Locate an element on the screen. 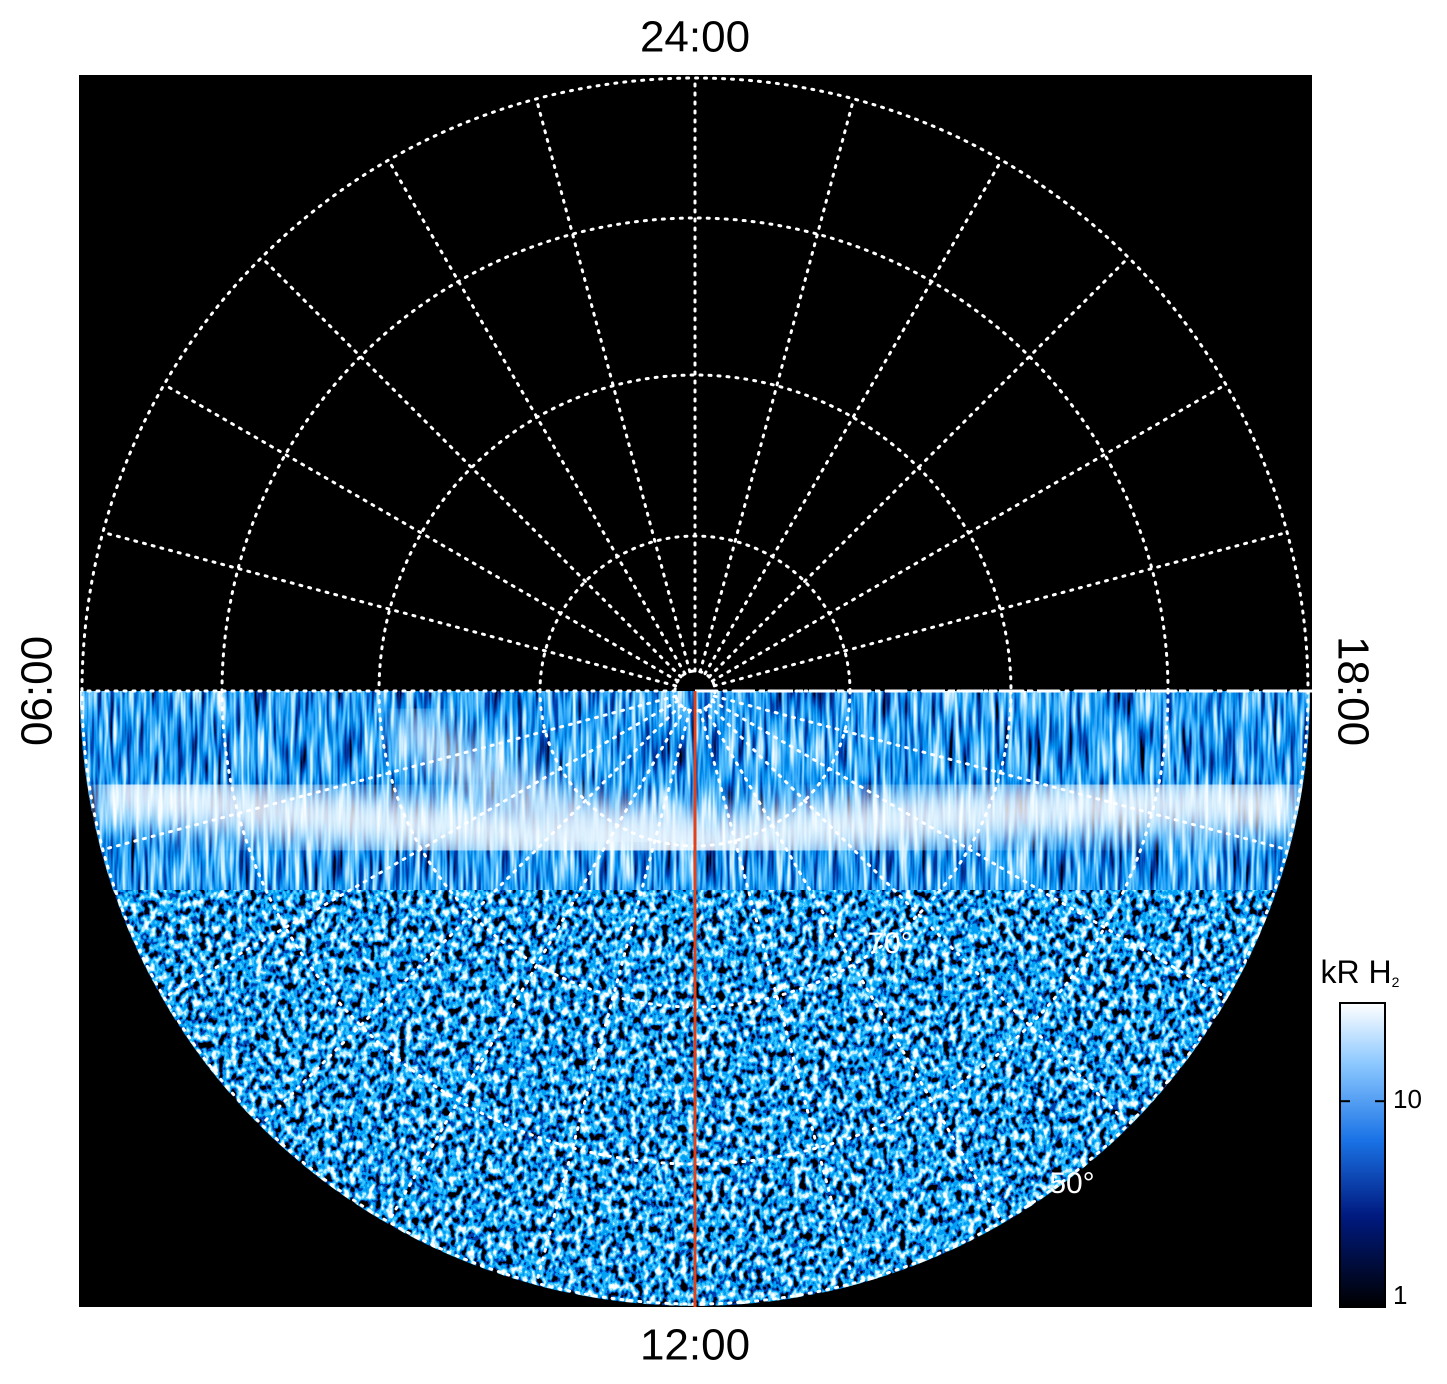 Image resolution: width=1447 pixels, height=1384 pixels. colorbar-bar is located at coordinates (1362, 1155).